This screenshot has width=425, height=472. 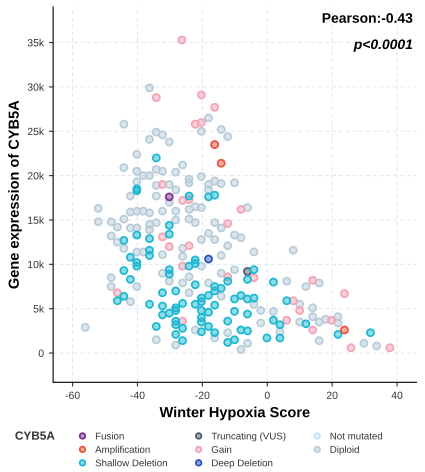 I want to click on legend-label: Amplification, so click(x=122, y=450).